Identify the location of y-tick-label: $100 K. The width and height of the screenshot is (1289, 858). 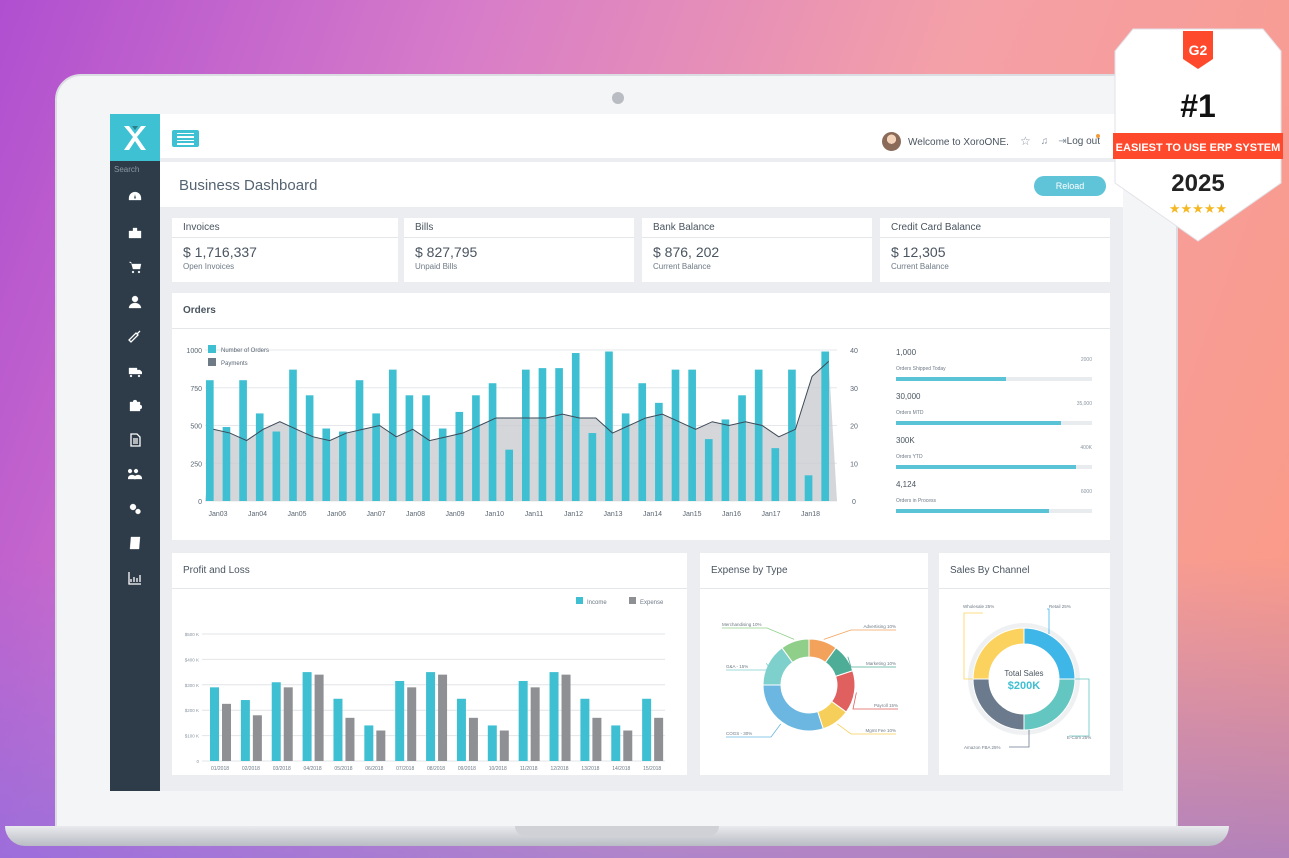
(192, 736).